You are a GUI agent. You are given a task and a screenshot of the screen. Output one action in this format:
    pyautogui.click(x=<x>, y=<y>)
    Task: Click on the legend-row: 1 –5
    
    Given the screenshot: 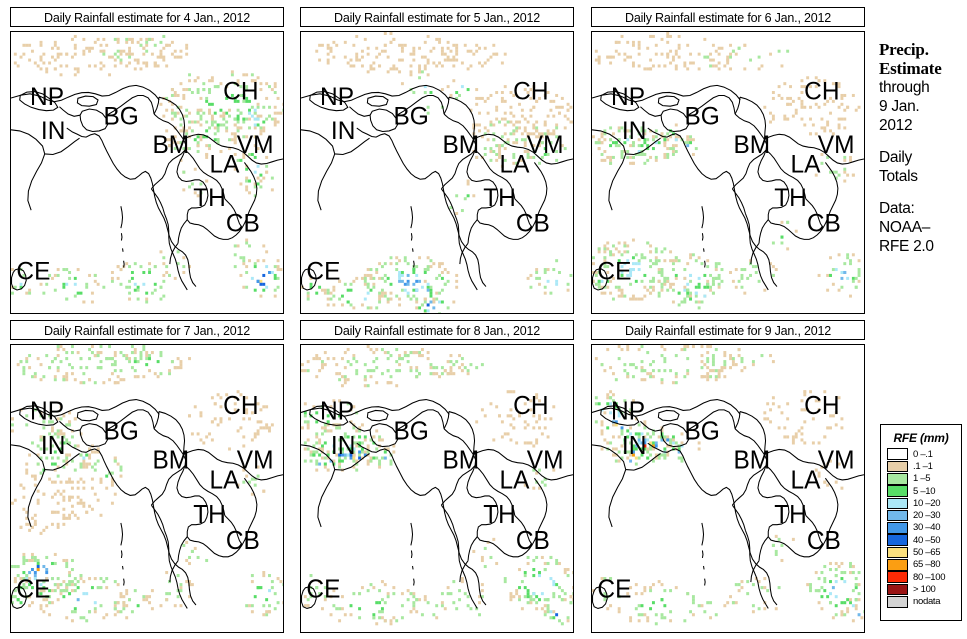 What is the action you would take?
    pyautogui.click(x=924, y=478)
    